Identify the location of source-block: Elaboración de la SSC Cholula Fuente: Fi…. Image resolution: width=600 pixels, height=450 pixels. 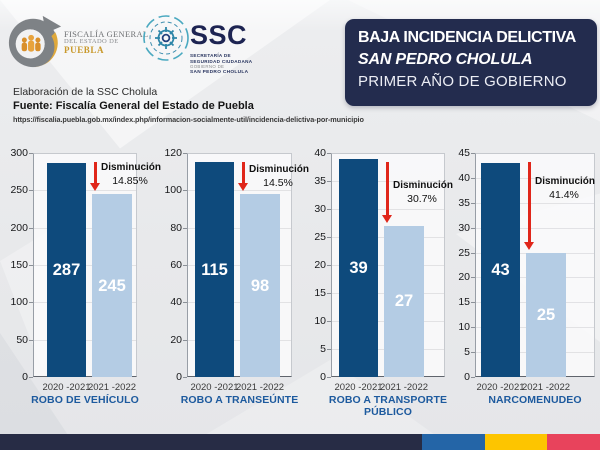
(188, 105).